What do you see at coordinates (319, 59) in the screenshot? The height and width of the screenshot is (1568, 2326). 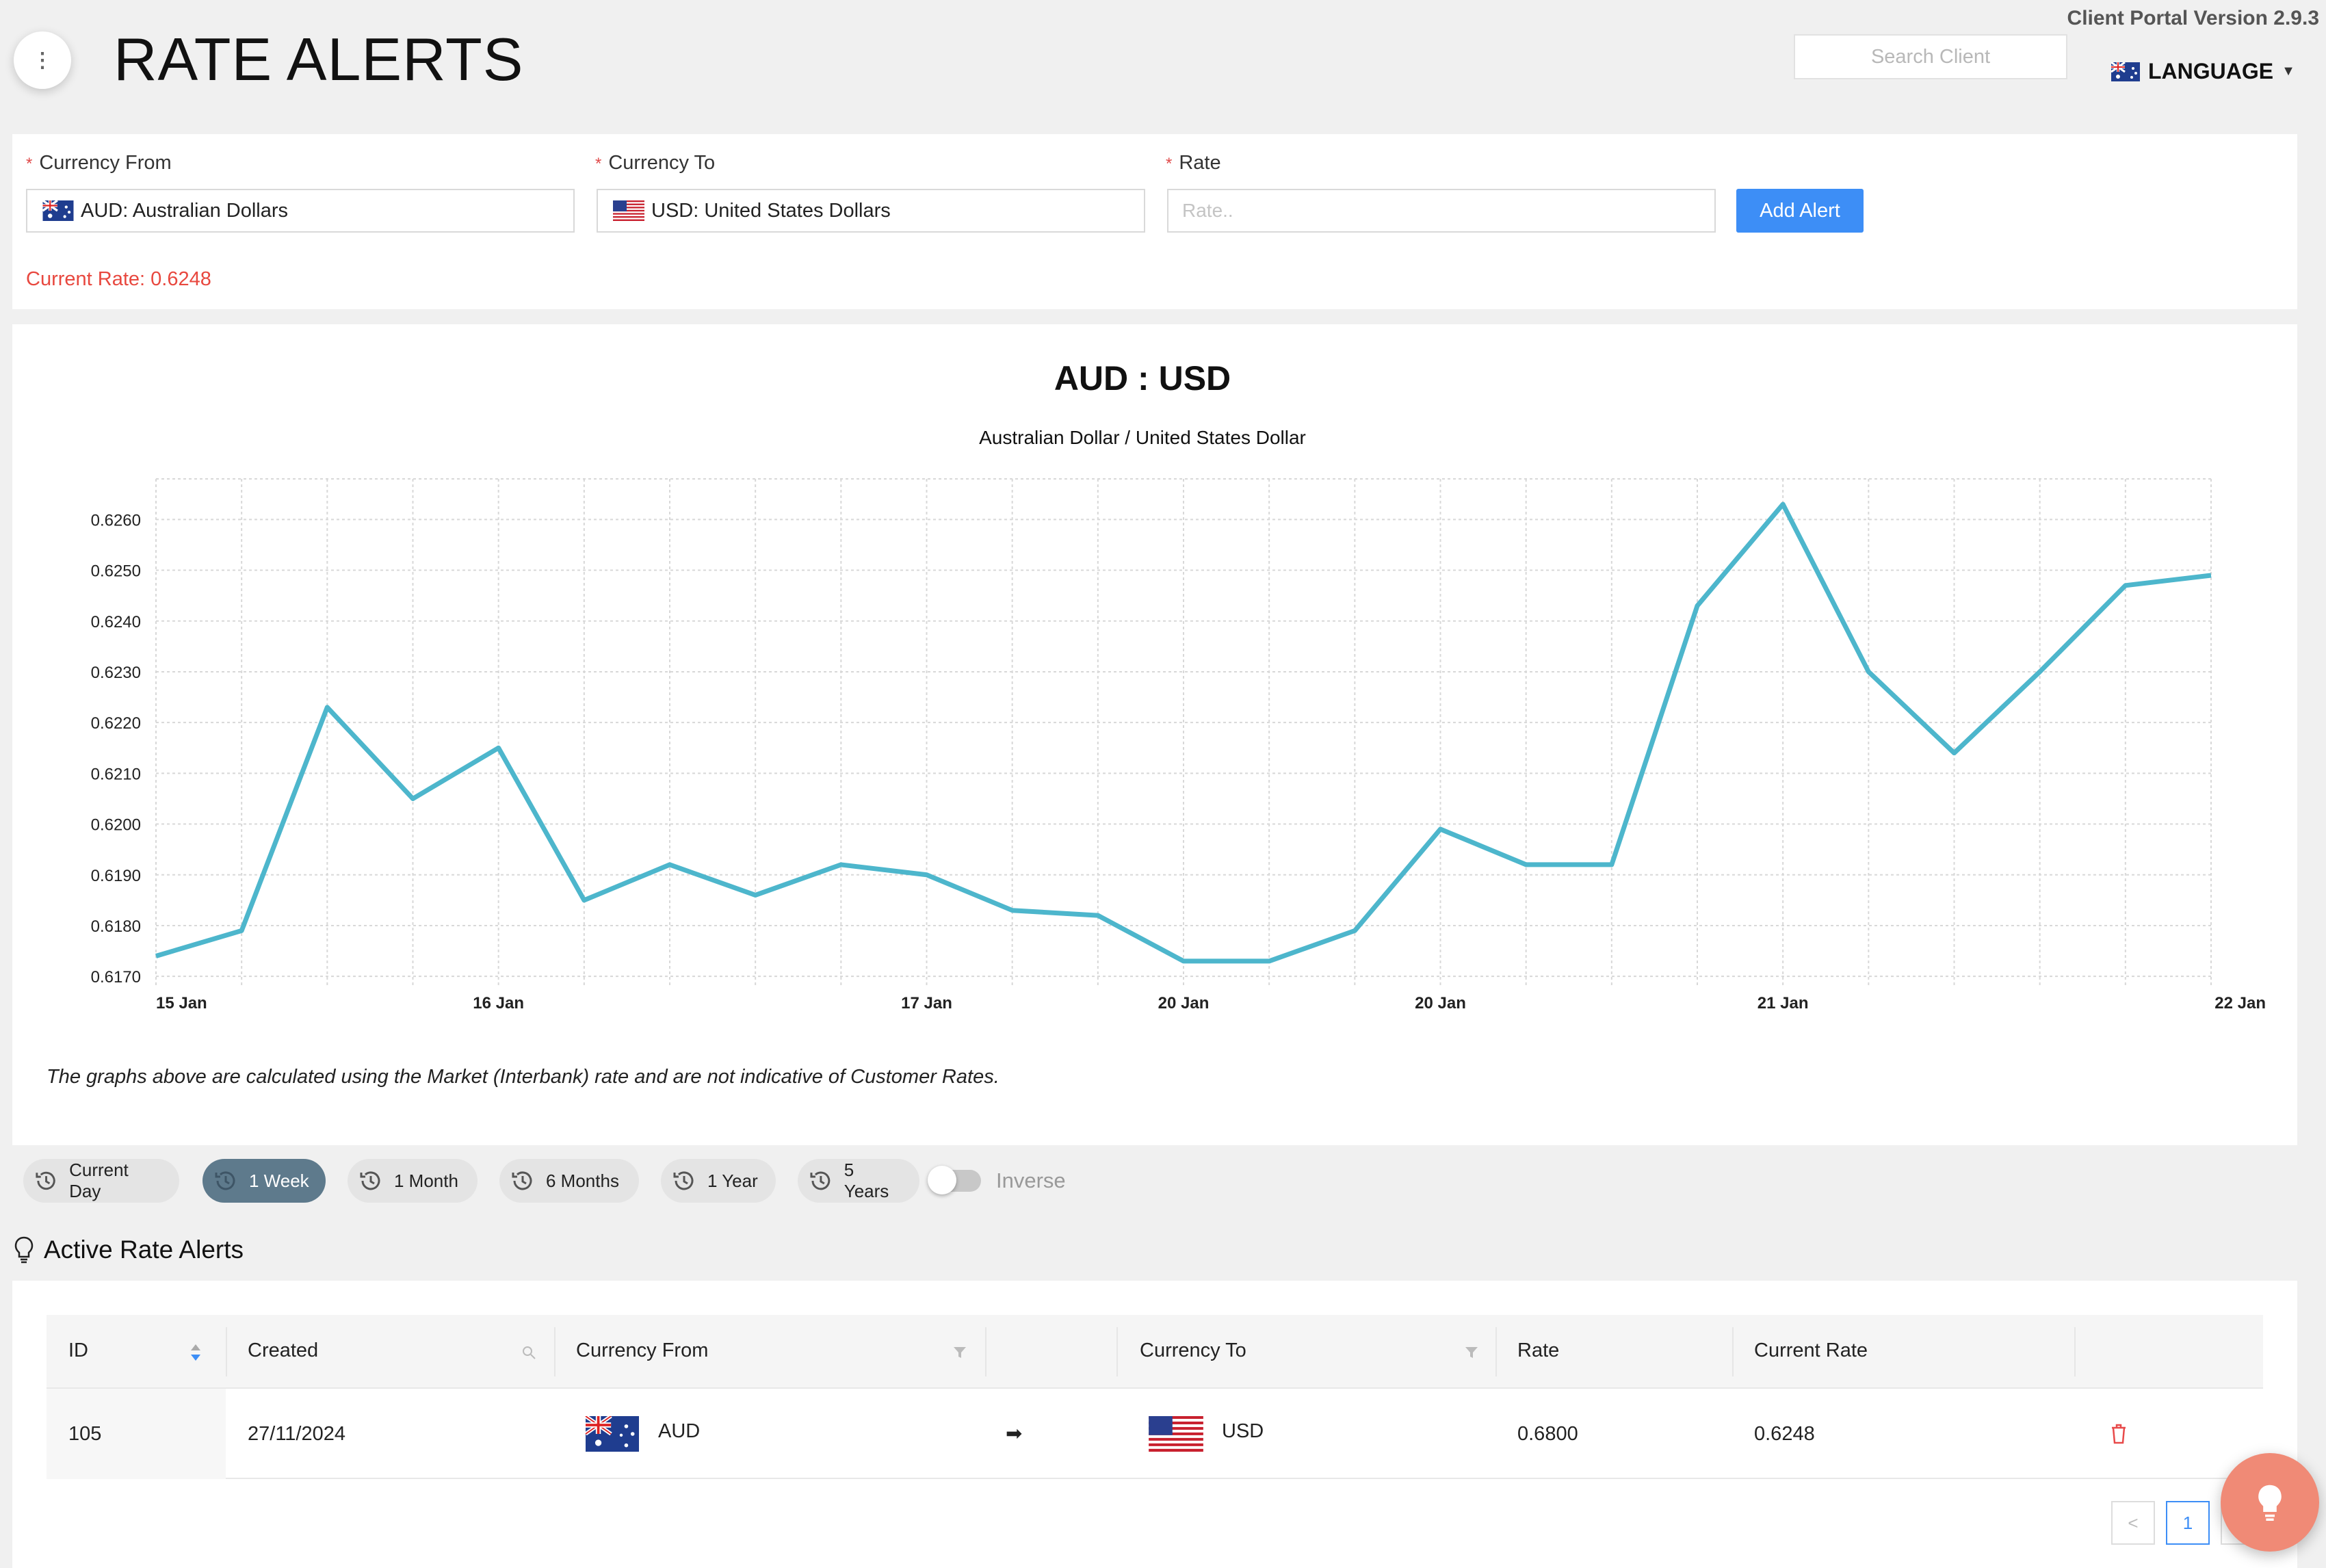 I see `page-title: RATE ALERTS` at bounding box center [319, 59].